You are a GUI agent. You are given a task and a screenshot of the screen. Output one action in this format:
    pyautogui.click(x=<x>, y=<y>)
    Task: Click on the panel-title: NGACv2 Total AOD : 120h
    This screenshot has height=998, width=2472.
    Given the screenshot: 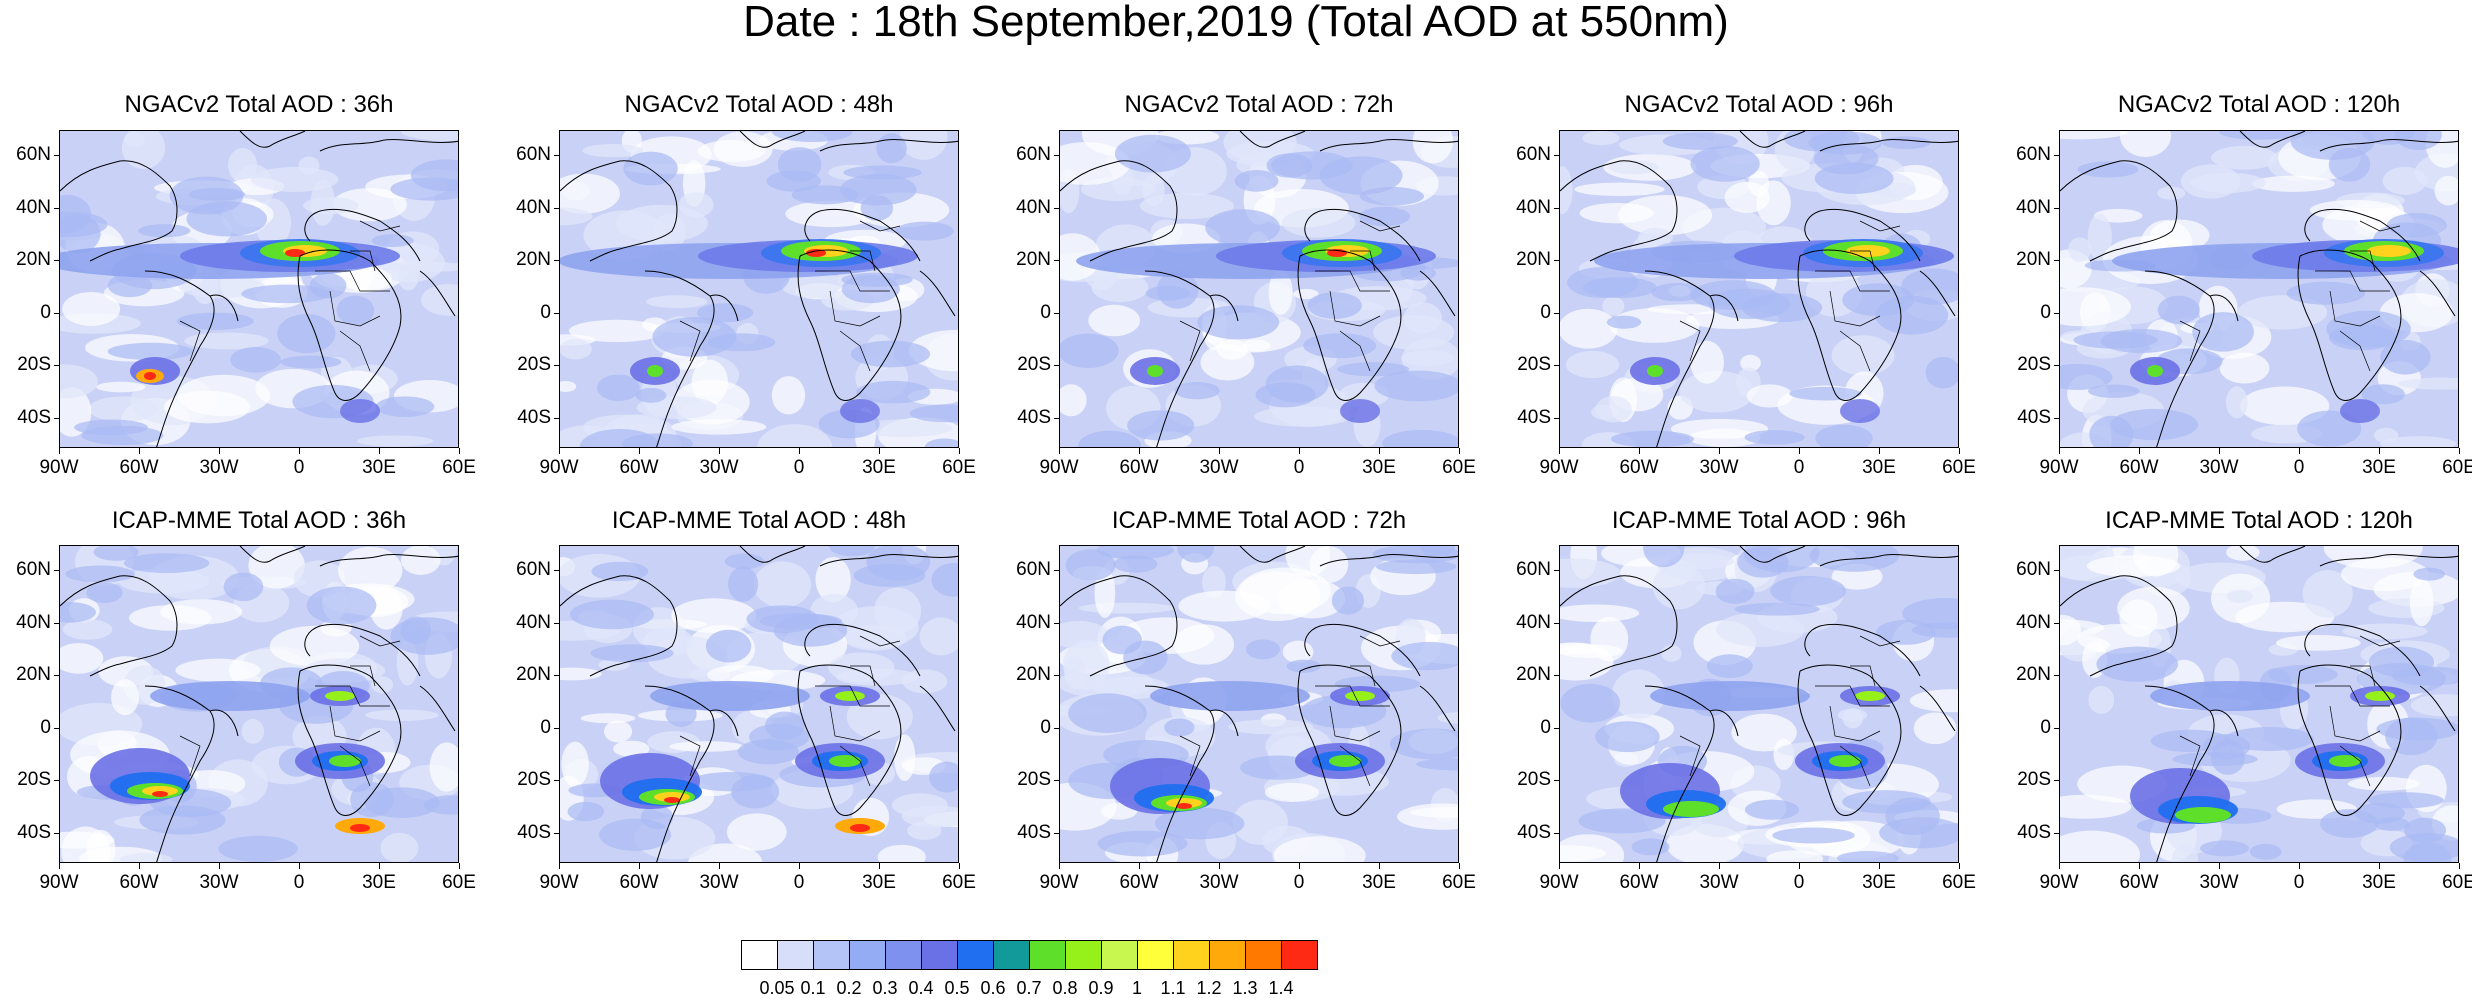 What is the action you would take?
    pyautogui.click(x=2259, y=104)
    